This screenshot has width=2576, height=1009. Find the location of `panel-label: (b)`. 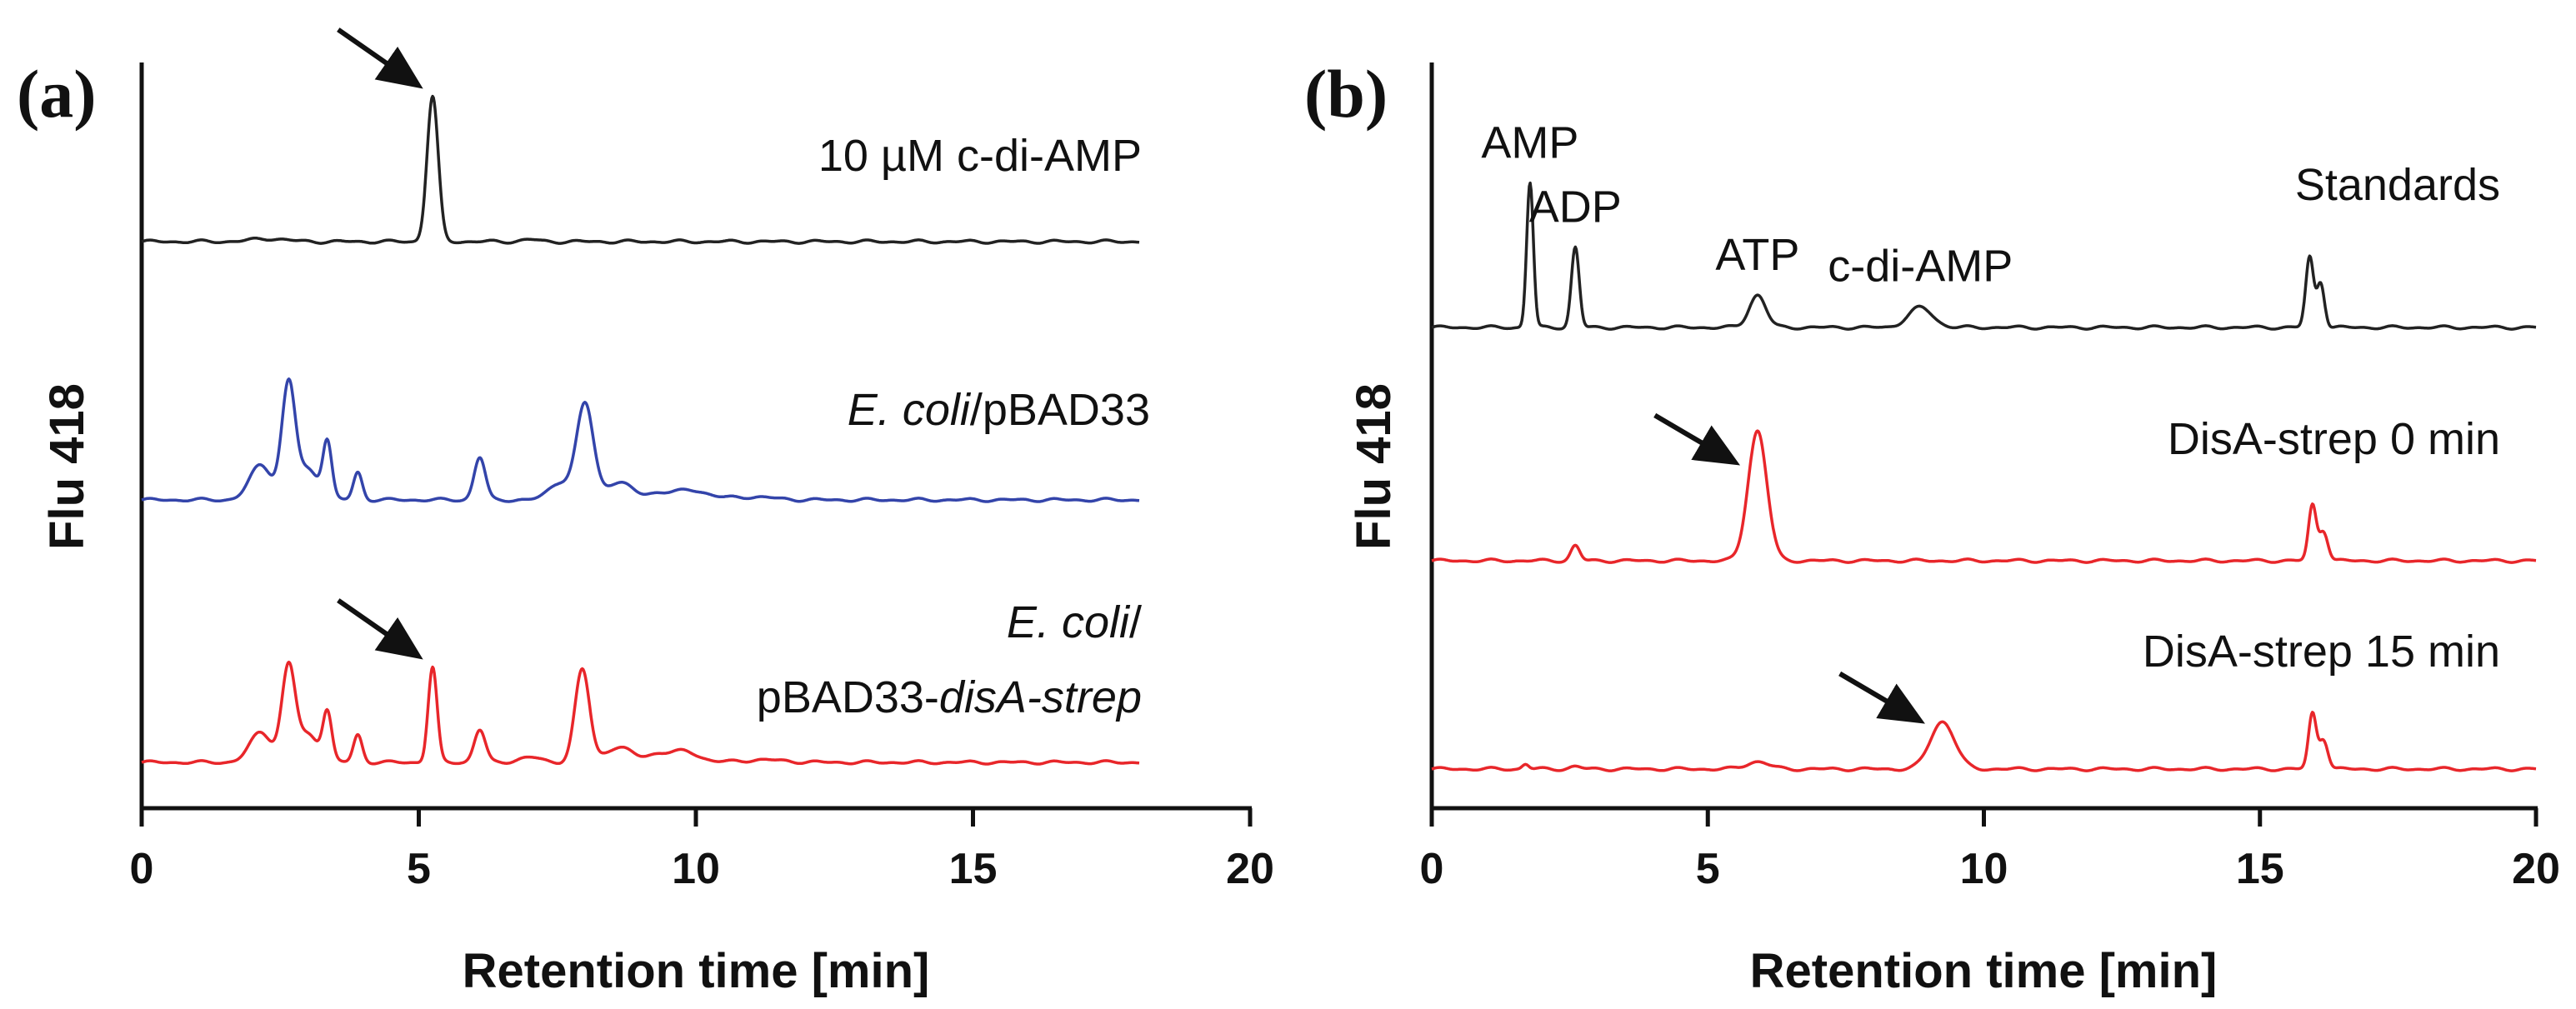

panel-label: (b) is located at coordinates (1346, 94).